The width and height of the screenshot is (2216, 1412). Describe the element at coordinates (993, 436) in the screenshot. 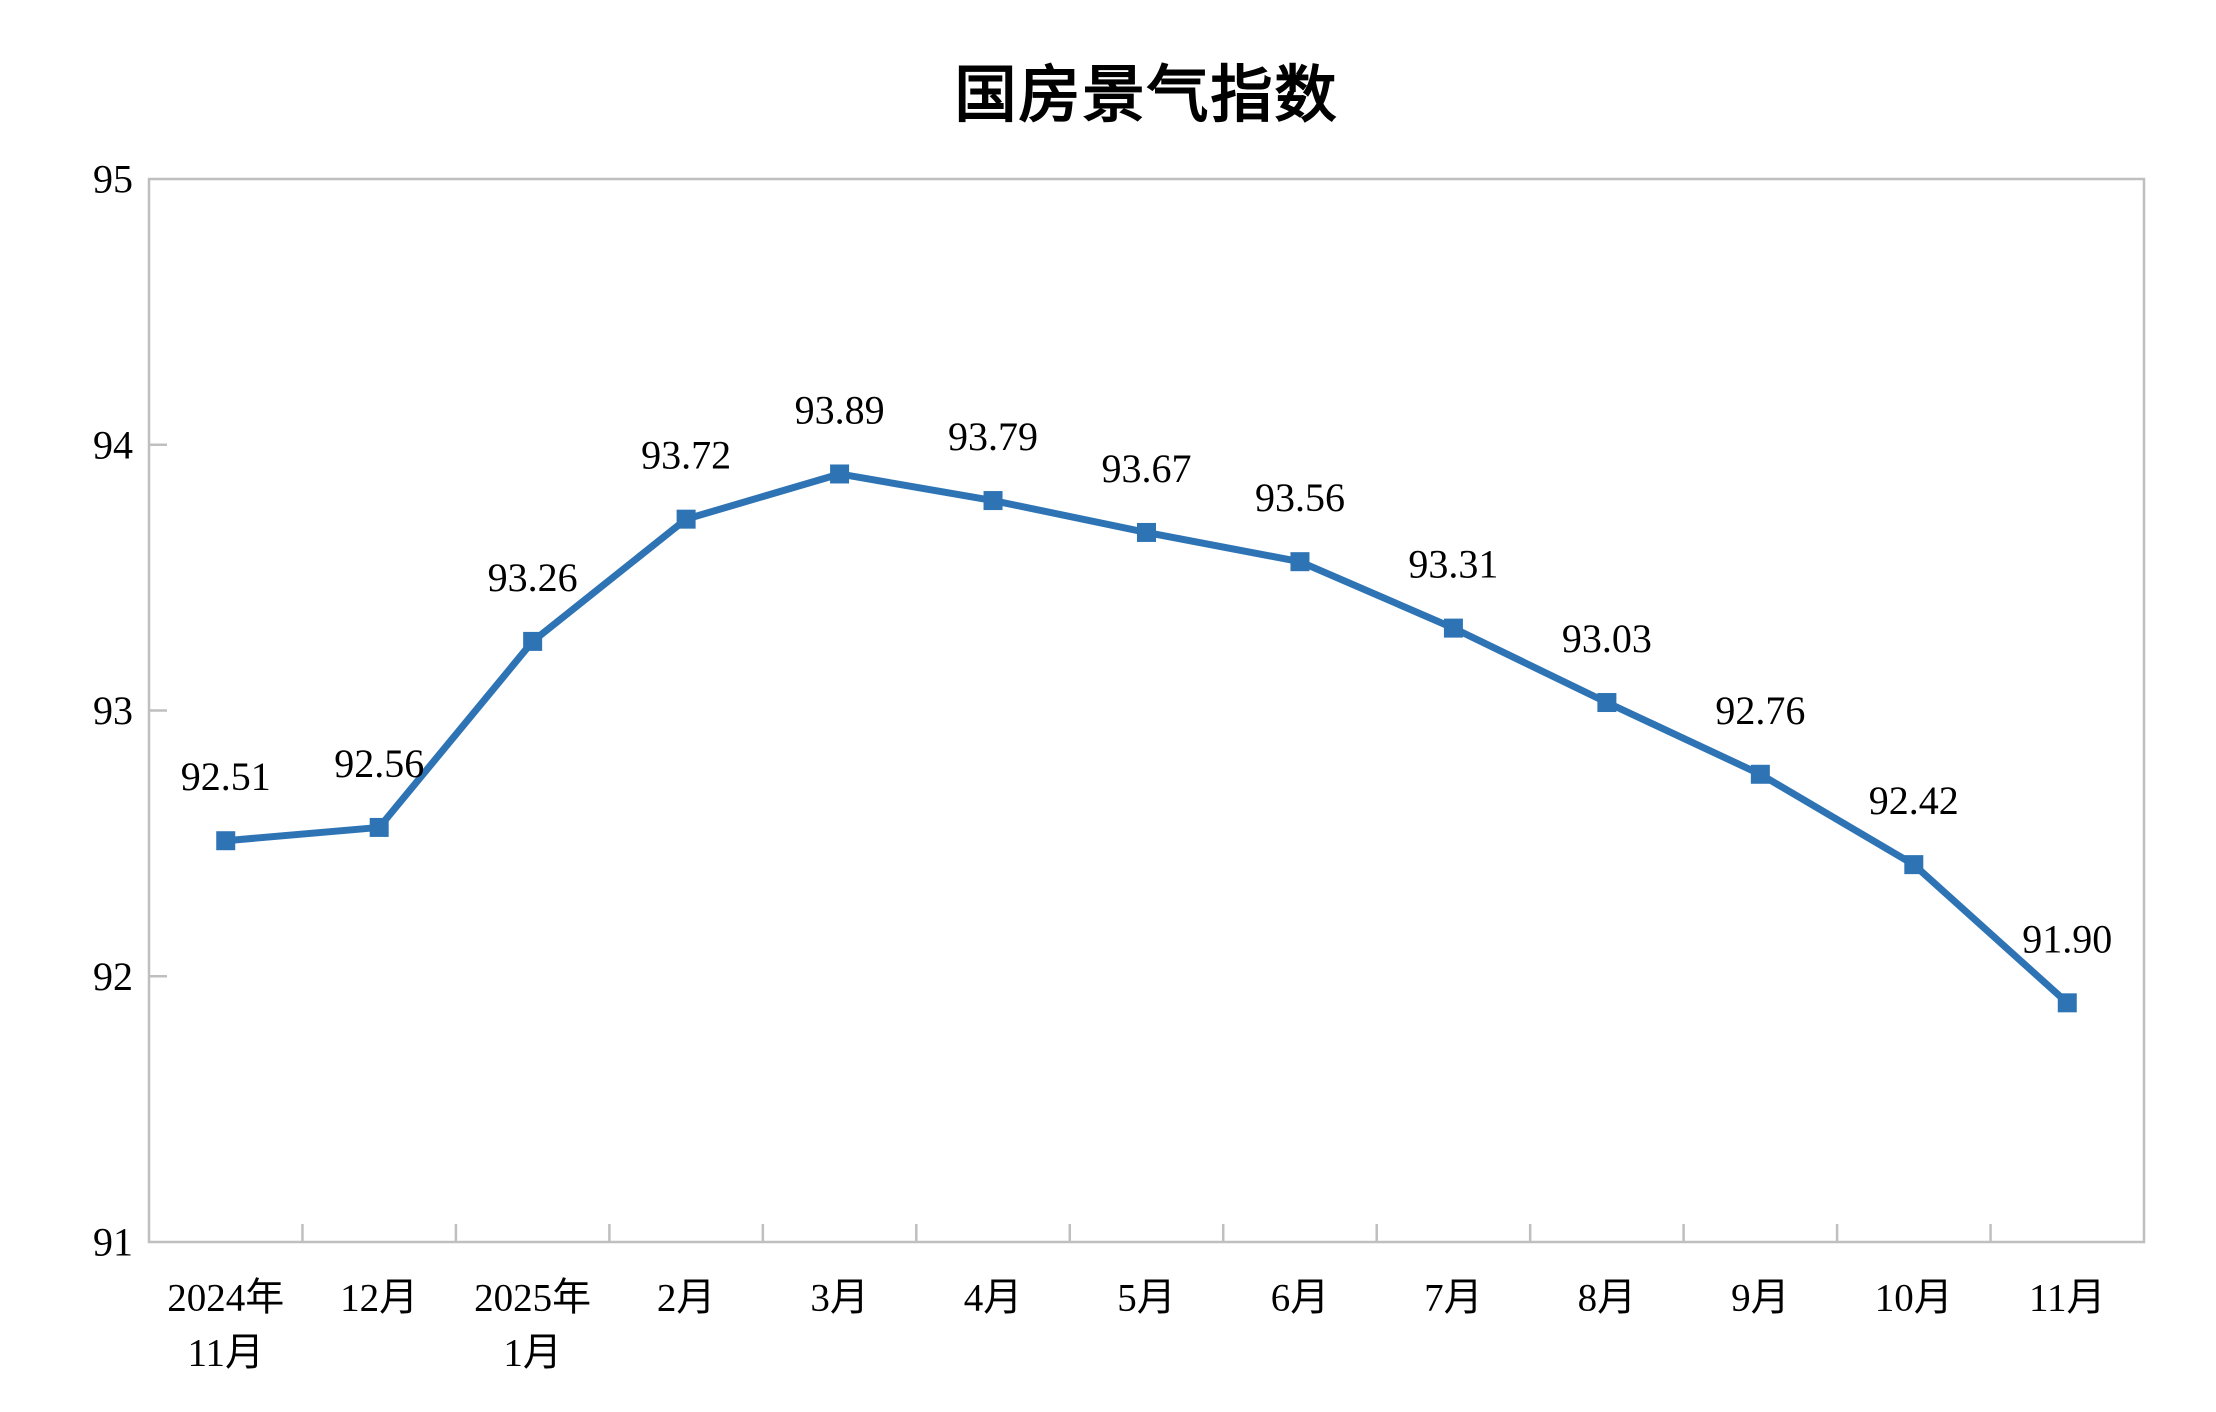

I see `data-label: 93.79` at that location.